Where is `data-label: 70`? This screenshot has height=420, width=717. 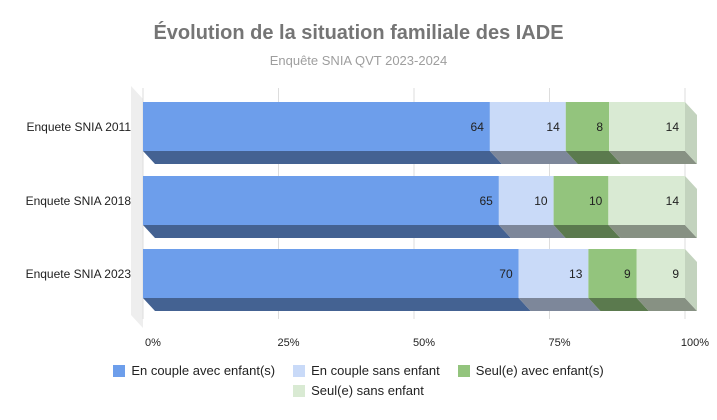 data-label: 70 is located at coordinates (506, 274).